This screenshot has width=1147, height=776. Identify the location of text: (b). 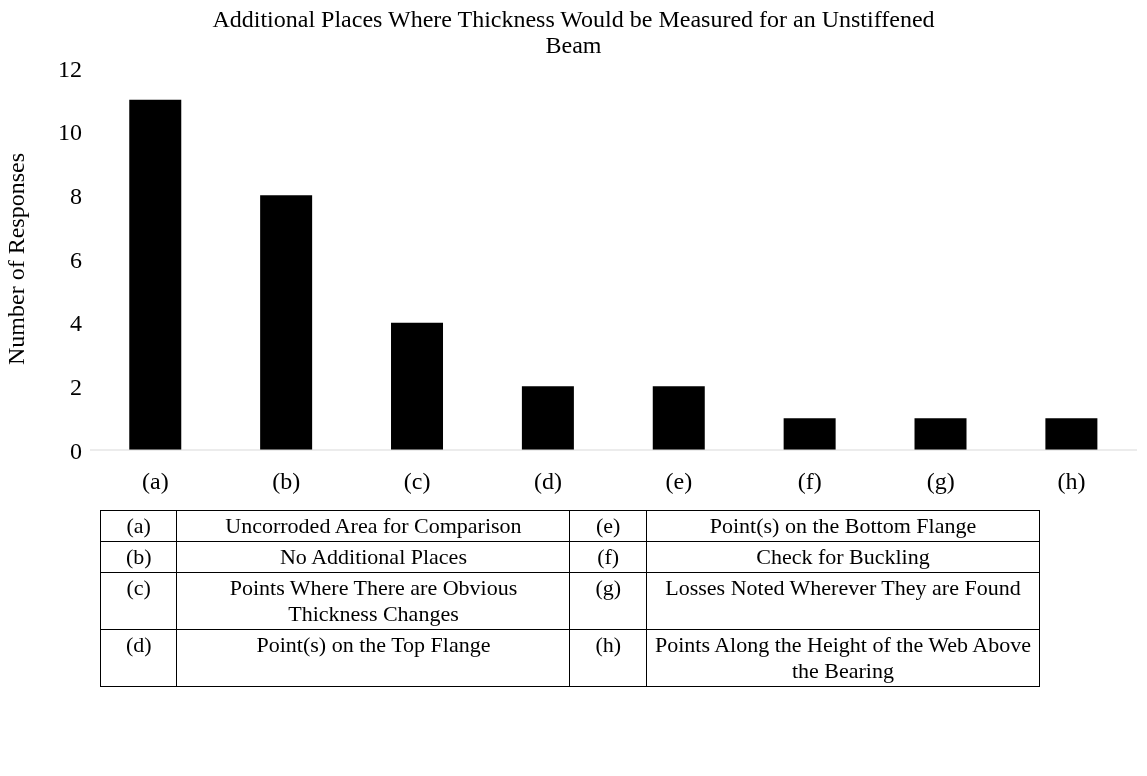
(138, 557).